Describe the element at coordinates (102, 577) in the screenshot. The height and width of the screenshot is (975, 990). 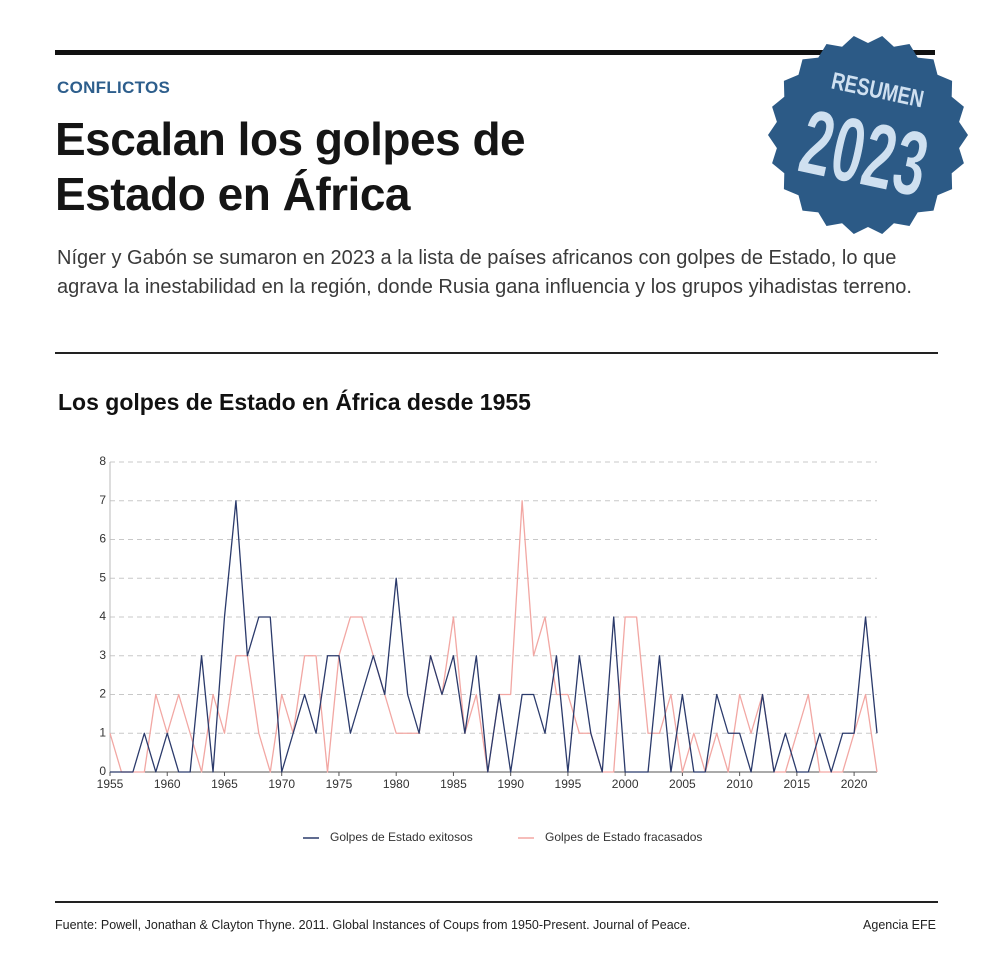
I see `y-tick-label: 5` at that location.